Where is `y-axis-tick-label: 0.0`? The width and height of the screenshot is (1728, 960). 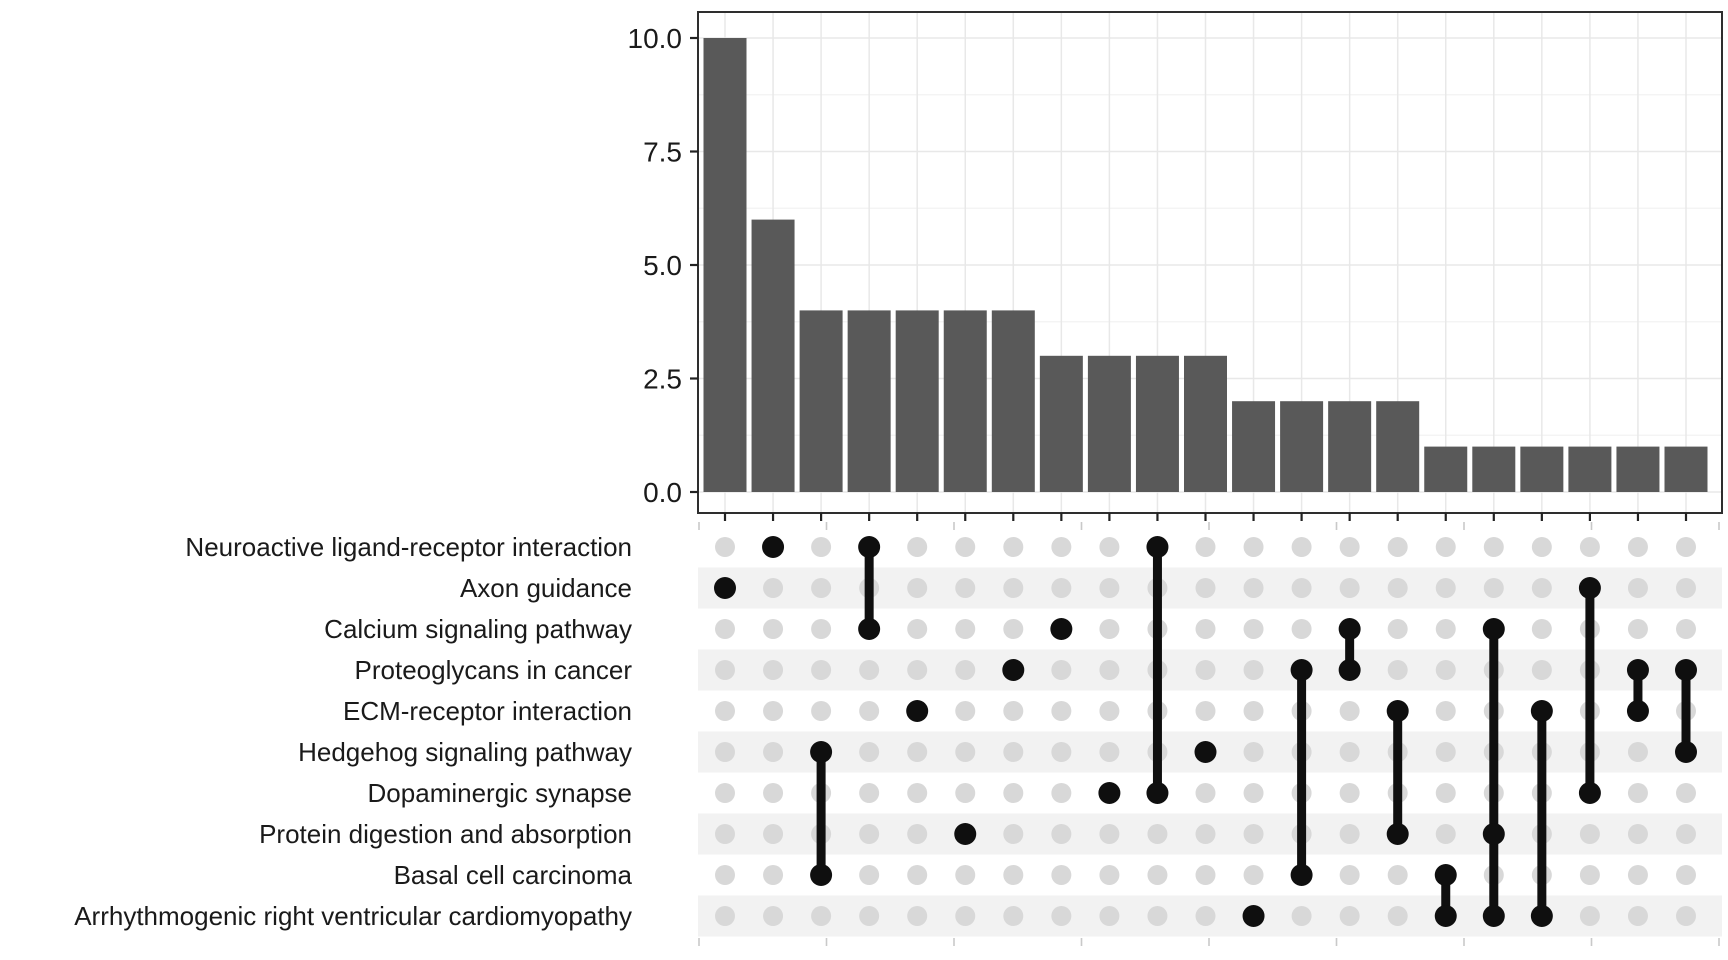 y-axis-tick-label: 0.0 is located at coordinates (662, 492).